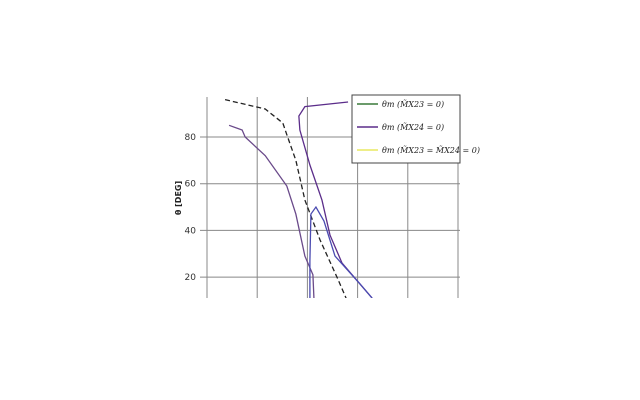 This screenshot has width=640, height=400. I want to click on y-ticks: 20 40 60 80, so click(191, 208).